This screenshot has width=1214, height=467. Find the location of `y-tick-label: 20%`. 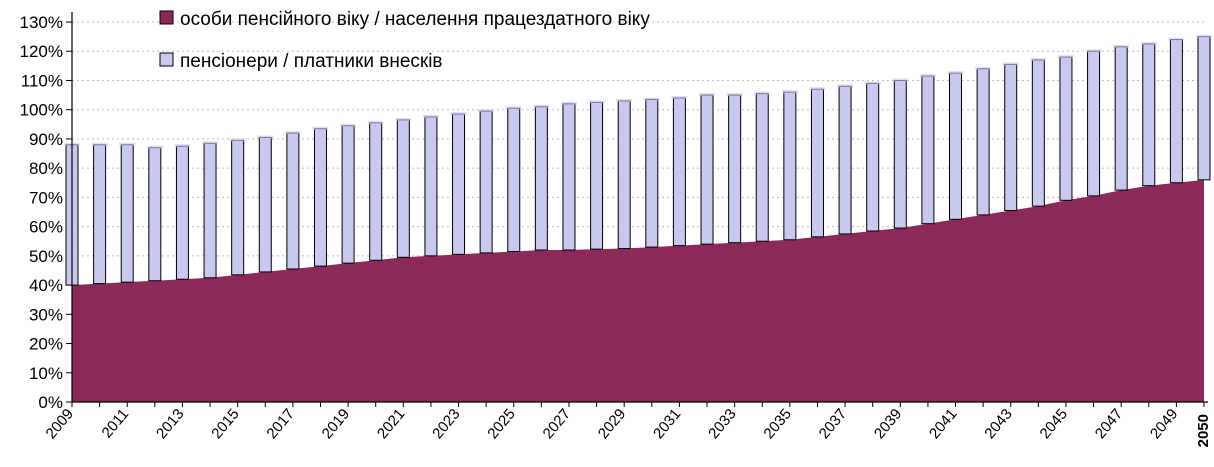

y-tick-label: 20% is located at coordinates (46, 344).